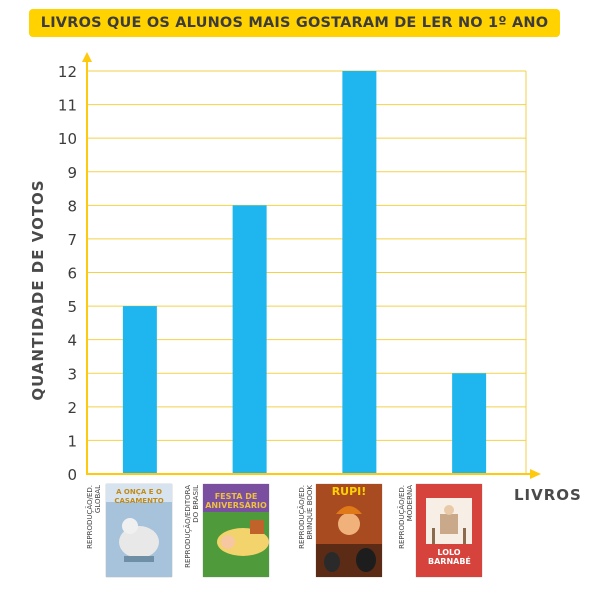 The height and width of the screenshot is (600, 605). Describe the element at coordinates (449, 557) in the screenshot. I see `book-cover-4-title: LOLO BARNABÉ` at that location.